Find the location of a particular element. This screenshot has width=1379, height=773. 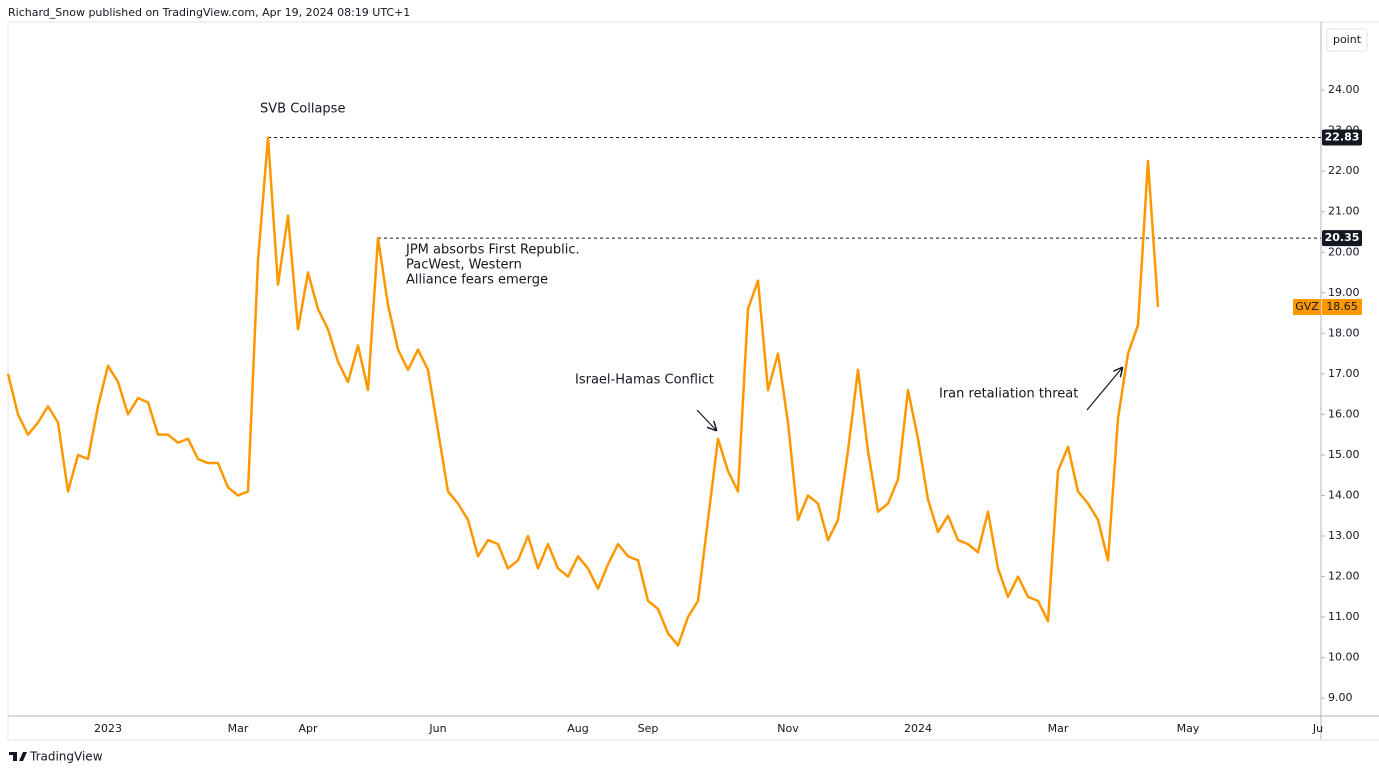

y-tick-label: 12.00 is located at coordinates (1344, 576).